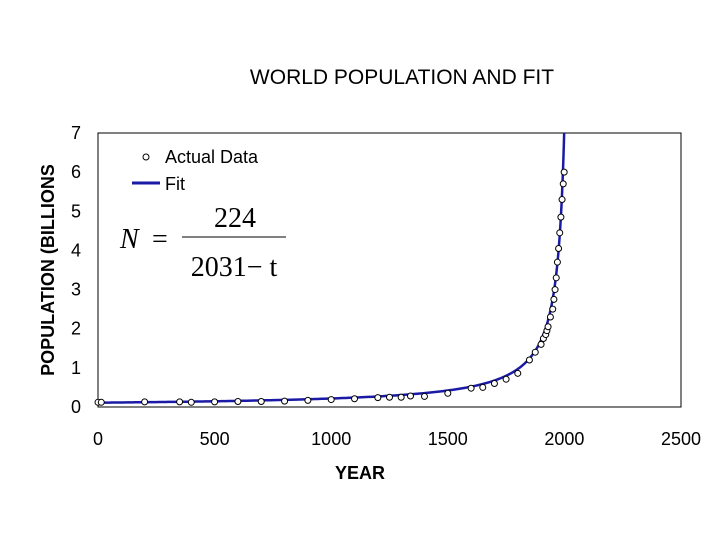 This screenshot has width=720, height=540. Describe the element at coordinates (76, 133) in the screenshot. I see `y-tick-label: 7` at that location.